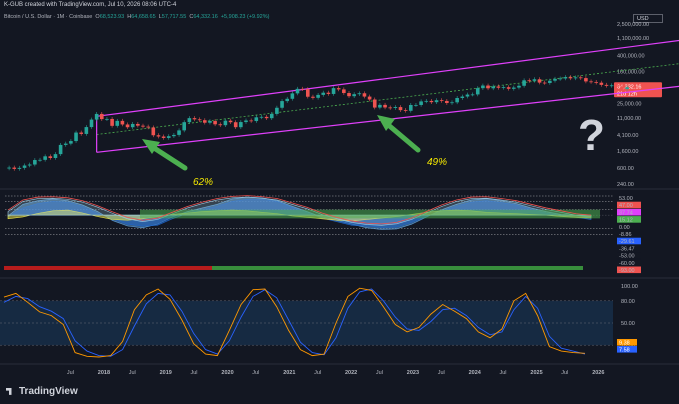  Describe the element at coordinates (633, 39) in the screenshot. I see `price-tick-label: 1,100,000.00` at that location.